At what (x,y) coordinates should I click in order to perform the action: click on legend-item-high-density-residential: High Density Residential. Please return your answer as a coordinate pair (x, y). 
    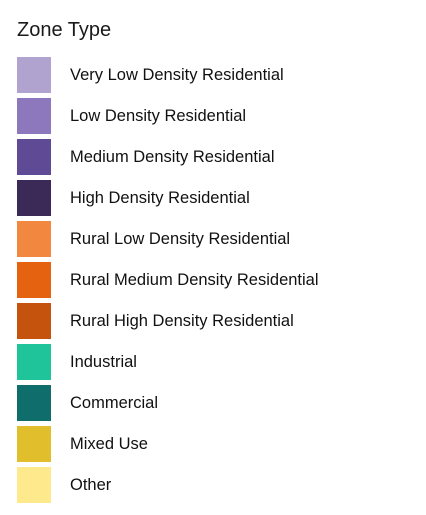
    Looking at the image, I should click on (217, 197).